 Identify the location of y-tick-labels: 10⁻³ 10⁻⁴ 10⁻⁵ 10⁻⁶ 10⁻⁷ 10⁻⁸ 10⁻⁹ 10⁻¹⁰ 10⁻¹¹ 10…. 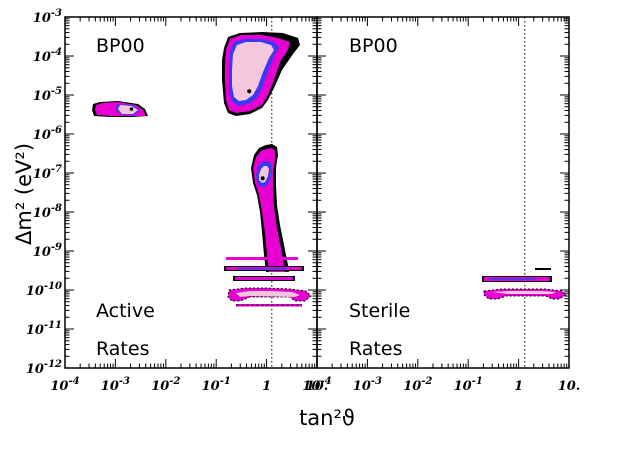
(44, 192).